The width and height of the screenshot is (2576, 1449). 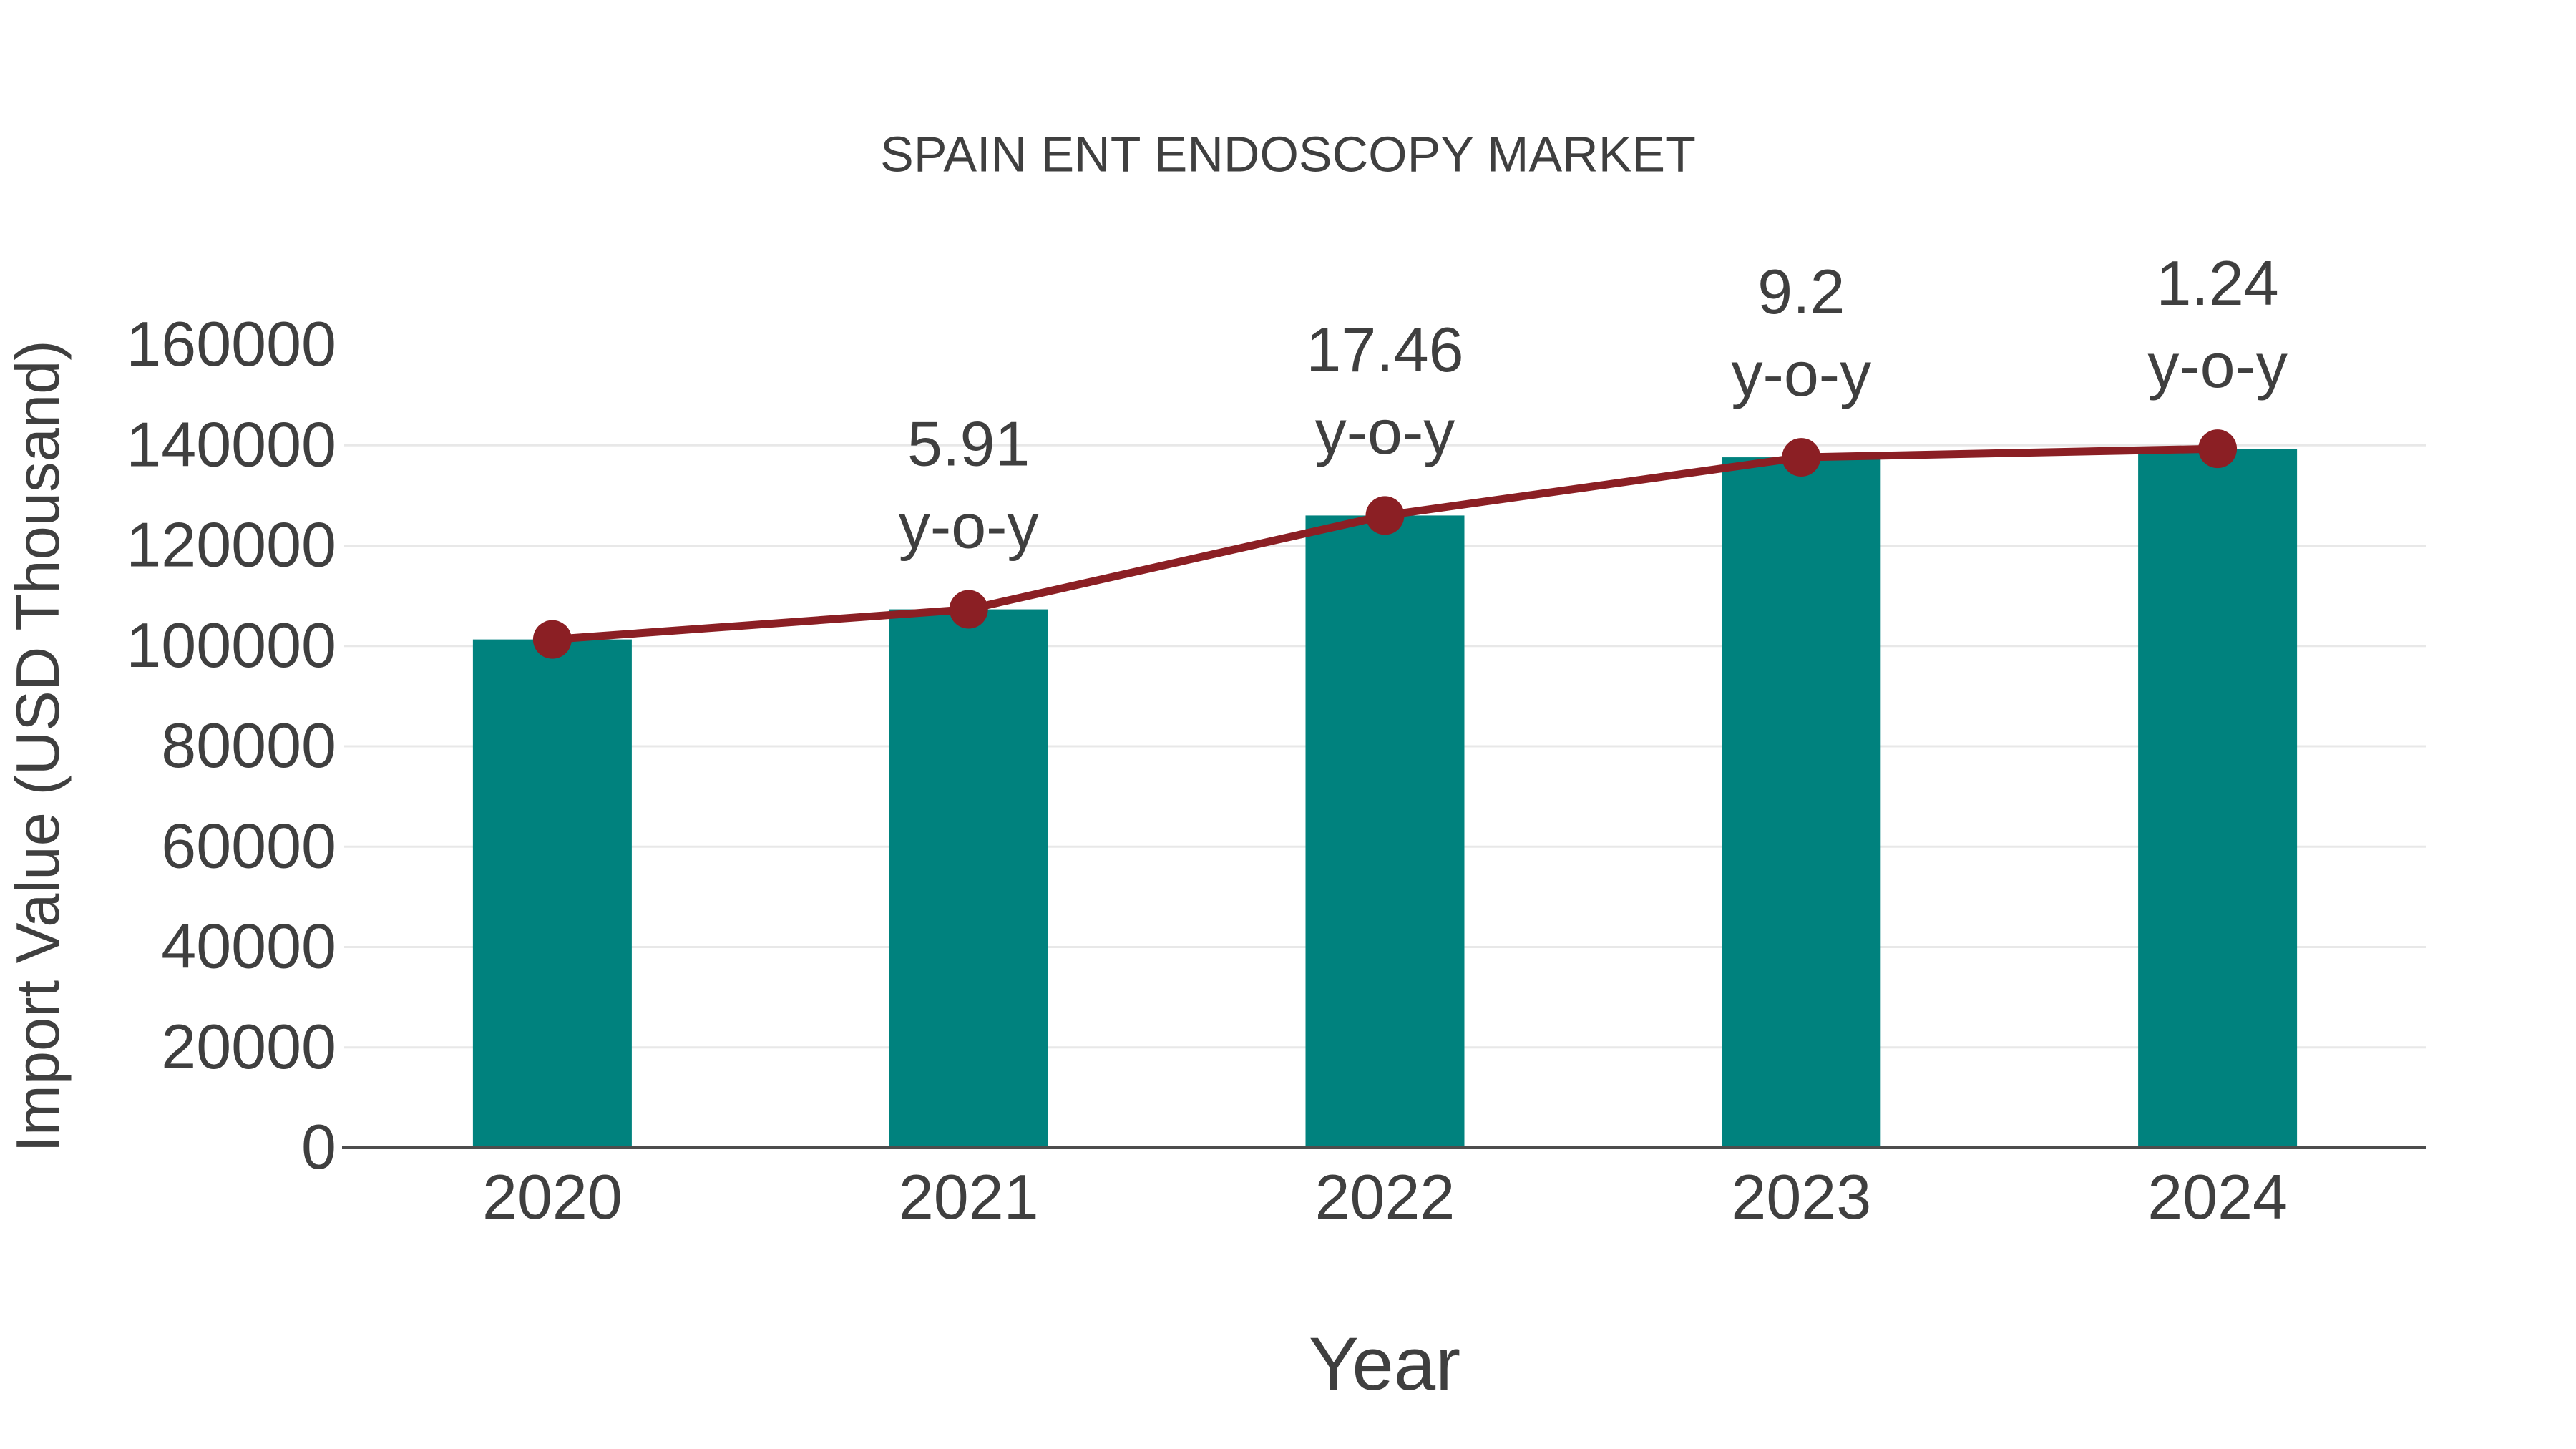 What do you see at coordinates (231, 444) in the screenshot?
I see `y-tick-140000: 140000` at bounding box center [231, 444].